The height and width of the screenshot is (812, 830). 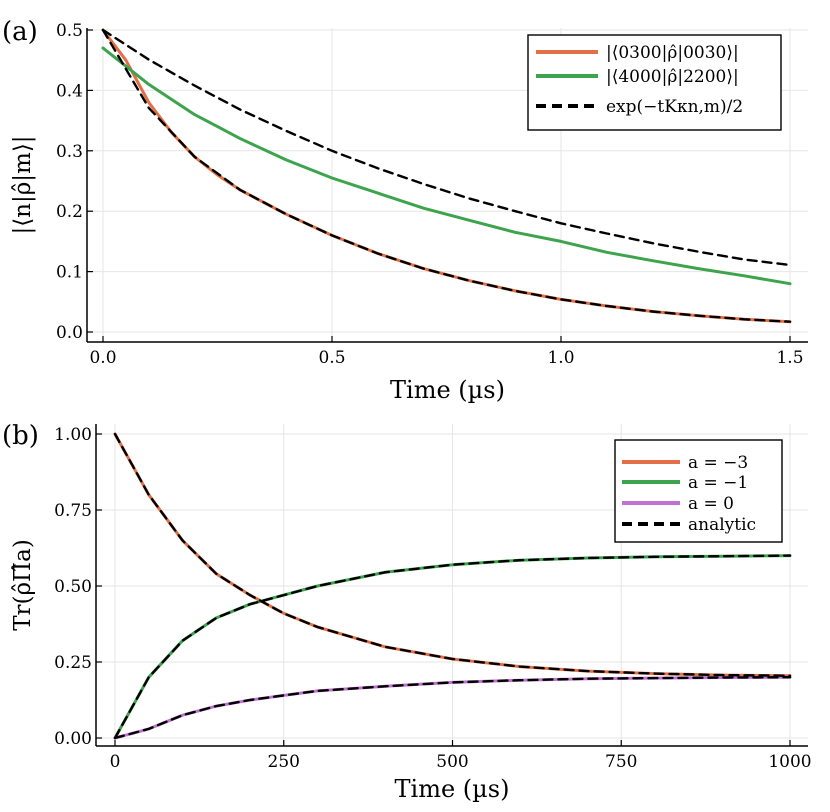 What do you see at coordinates (73, 511) in the screenshot?
I see `y-tick-label: 0.75` at bounding box center [73, 511].